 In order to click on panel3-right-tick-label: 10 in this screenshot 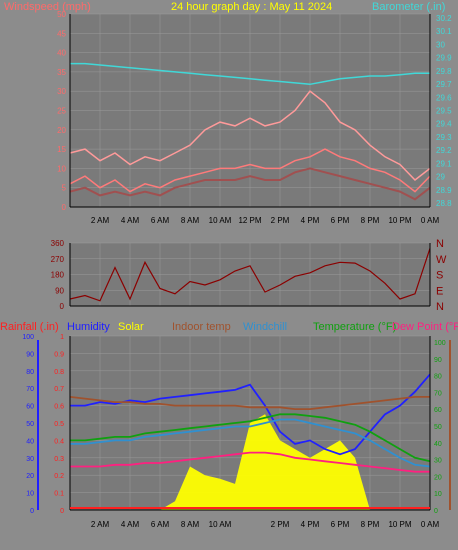, I will do `click(438, 494)`.